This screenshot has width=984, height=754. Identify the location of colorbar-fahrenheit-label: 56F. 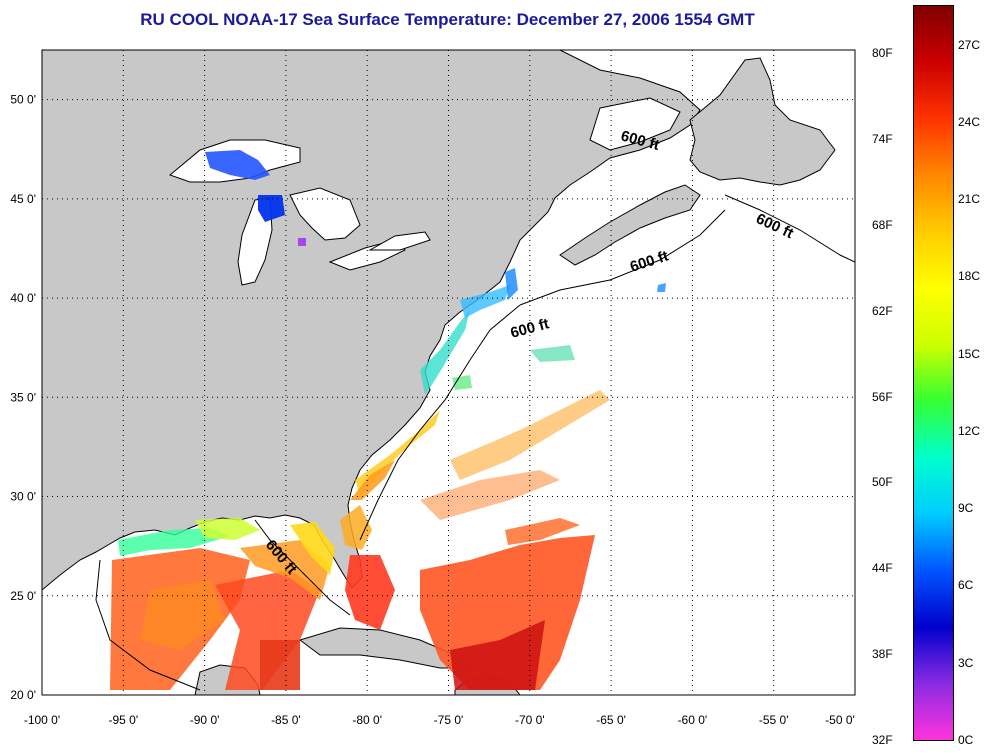
(882, 396).